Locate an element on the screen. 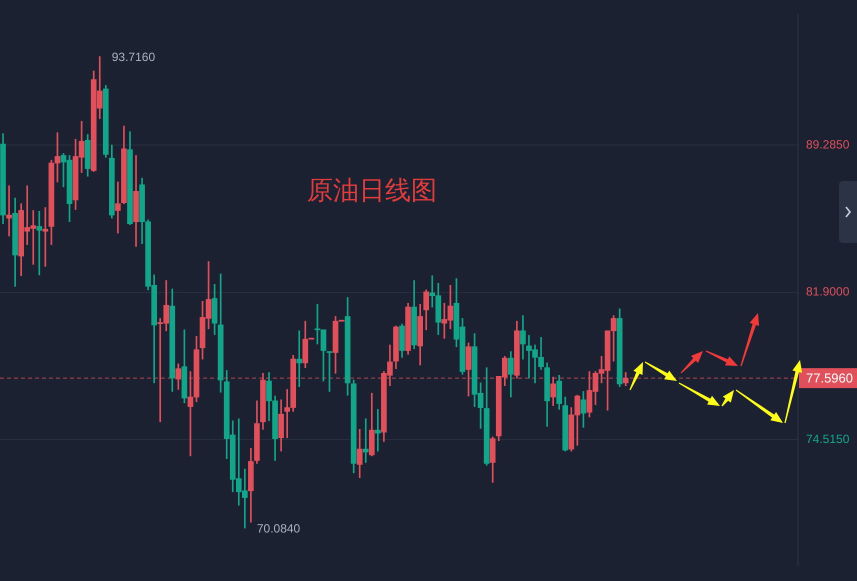  y-tick-label: 89.2850 is located at coordinates (828, 144).